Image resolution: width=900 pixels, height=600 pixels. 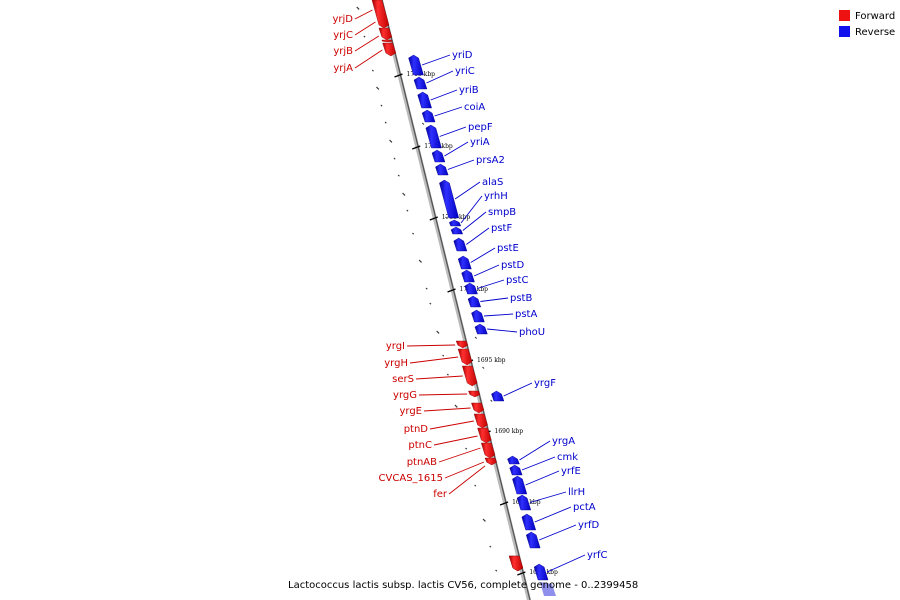 I want to click on gene-label: yriC, so click(x=465, y=71).